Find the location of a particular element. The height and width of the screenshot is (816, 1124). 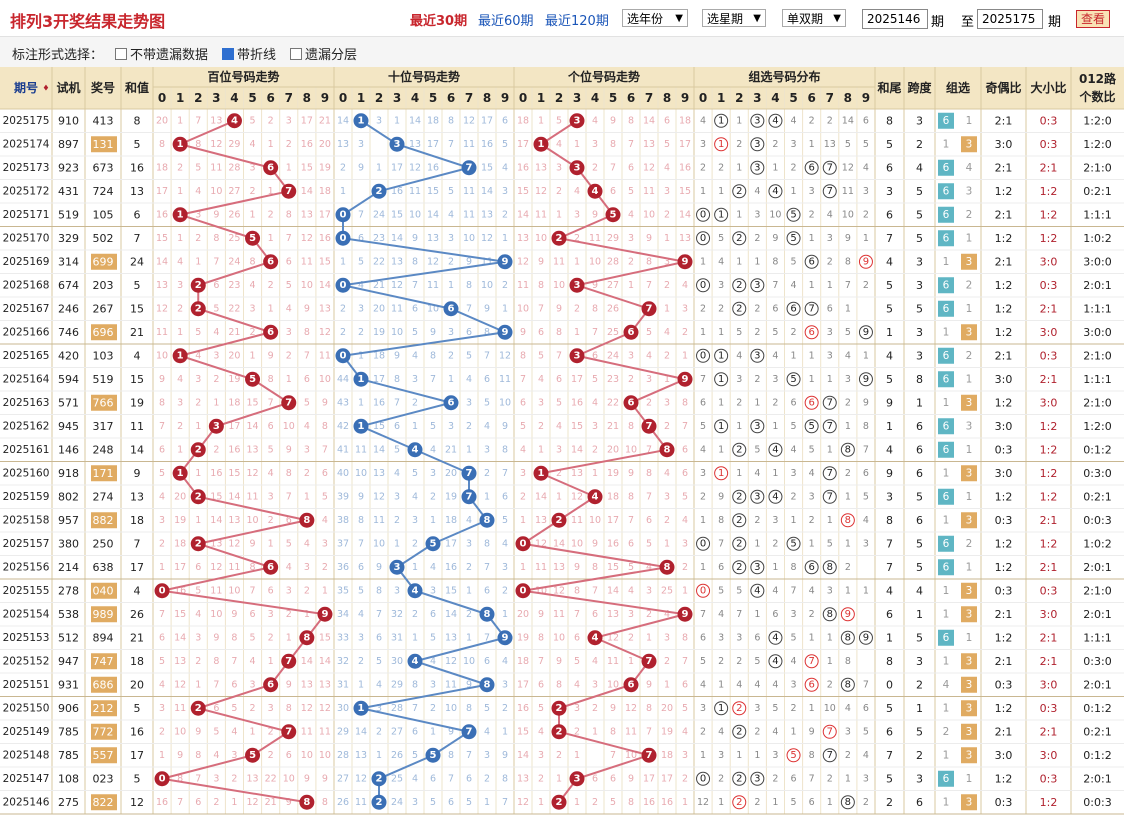

tens-miss-value: 4 is located at coordinates (433, 567).